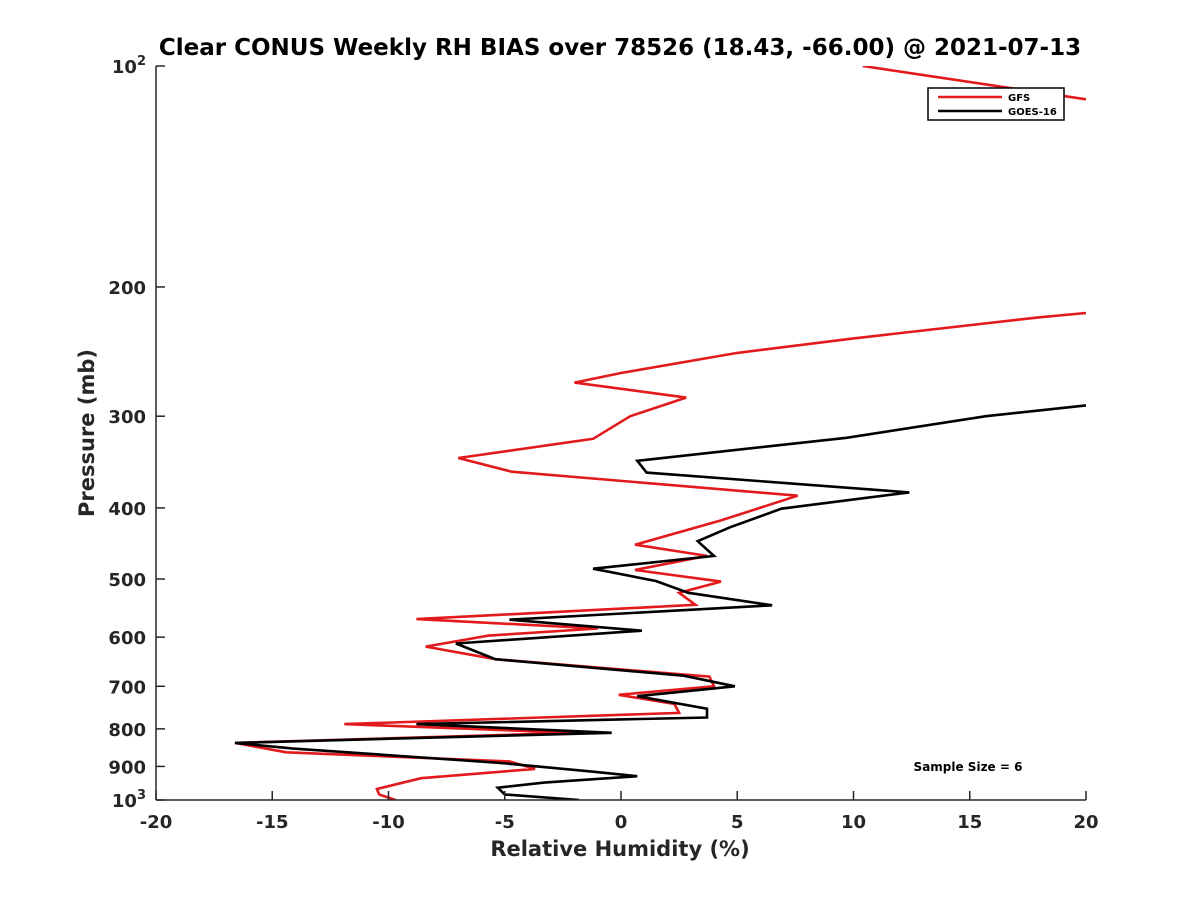 The width and height of the screenshot is (1200, 900). Describe the element at coordinates (969, 822) in the screenshot. I see `x-tick-label: 15` at that location.